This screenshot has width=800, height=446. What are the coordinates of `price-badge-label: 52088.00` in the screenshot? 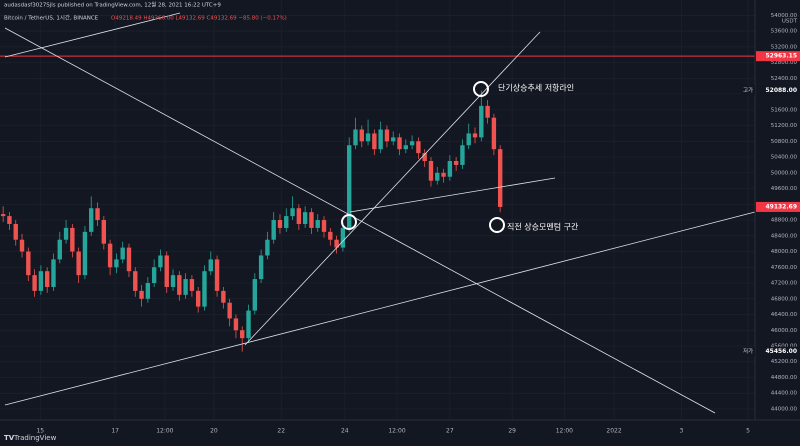 It's located at (781, 90).